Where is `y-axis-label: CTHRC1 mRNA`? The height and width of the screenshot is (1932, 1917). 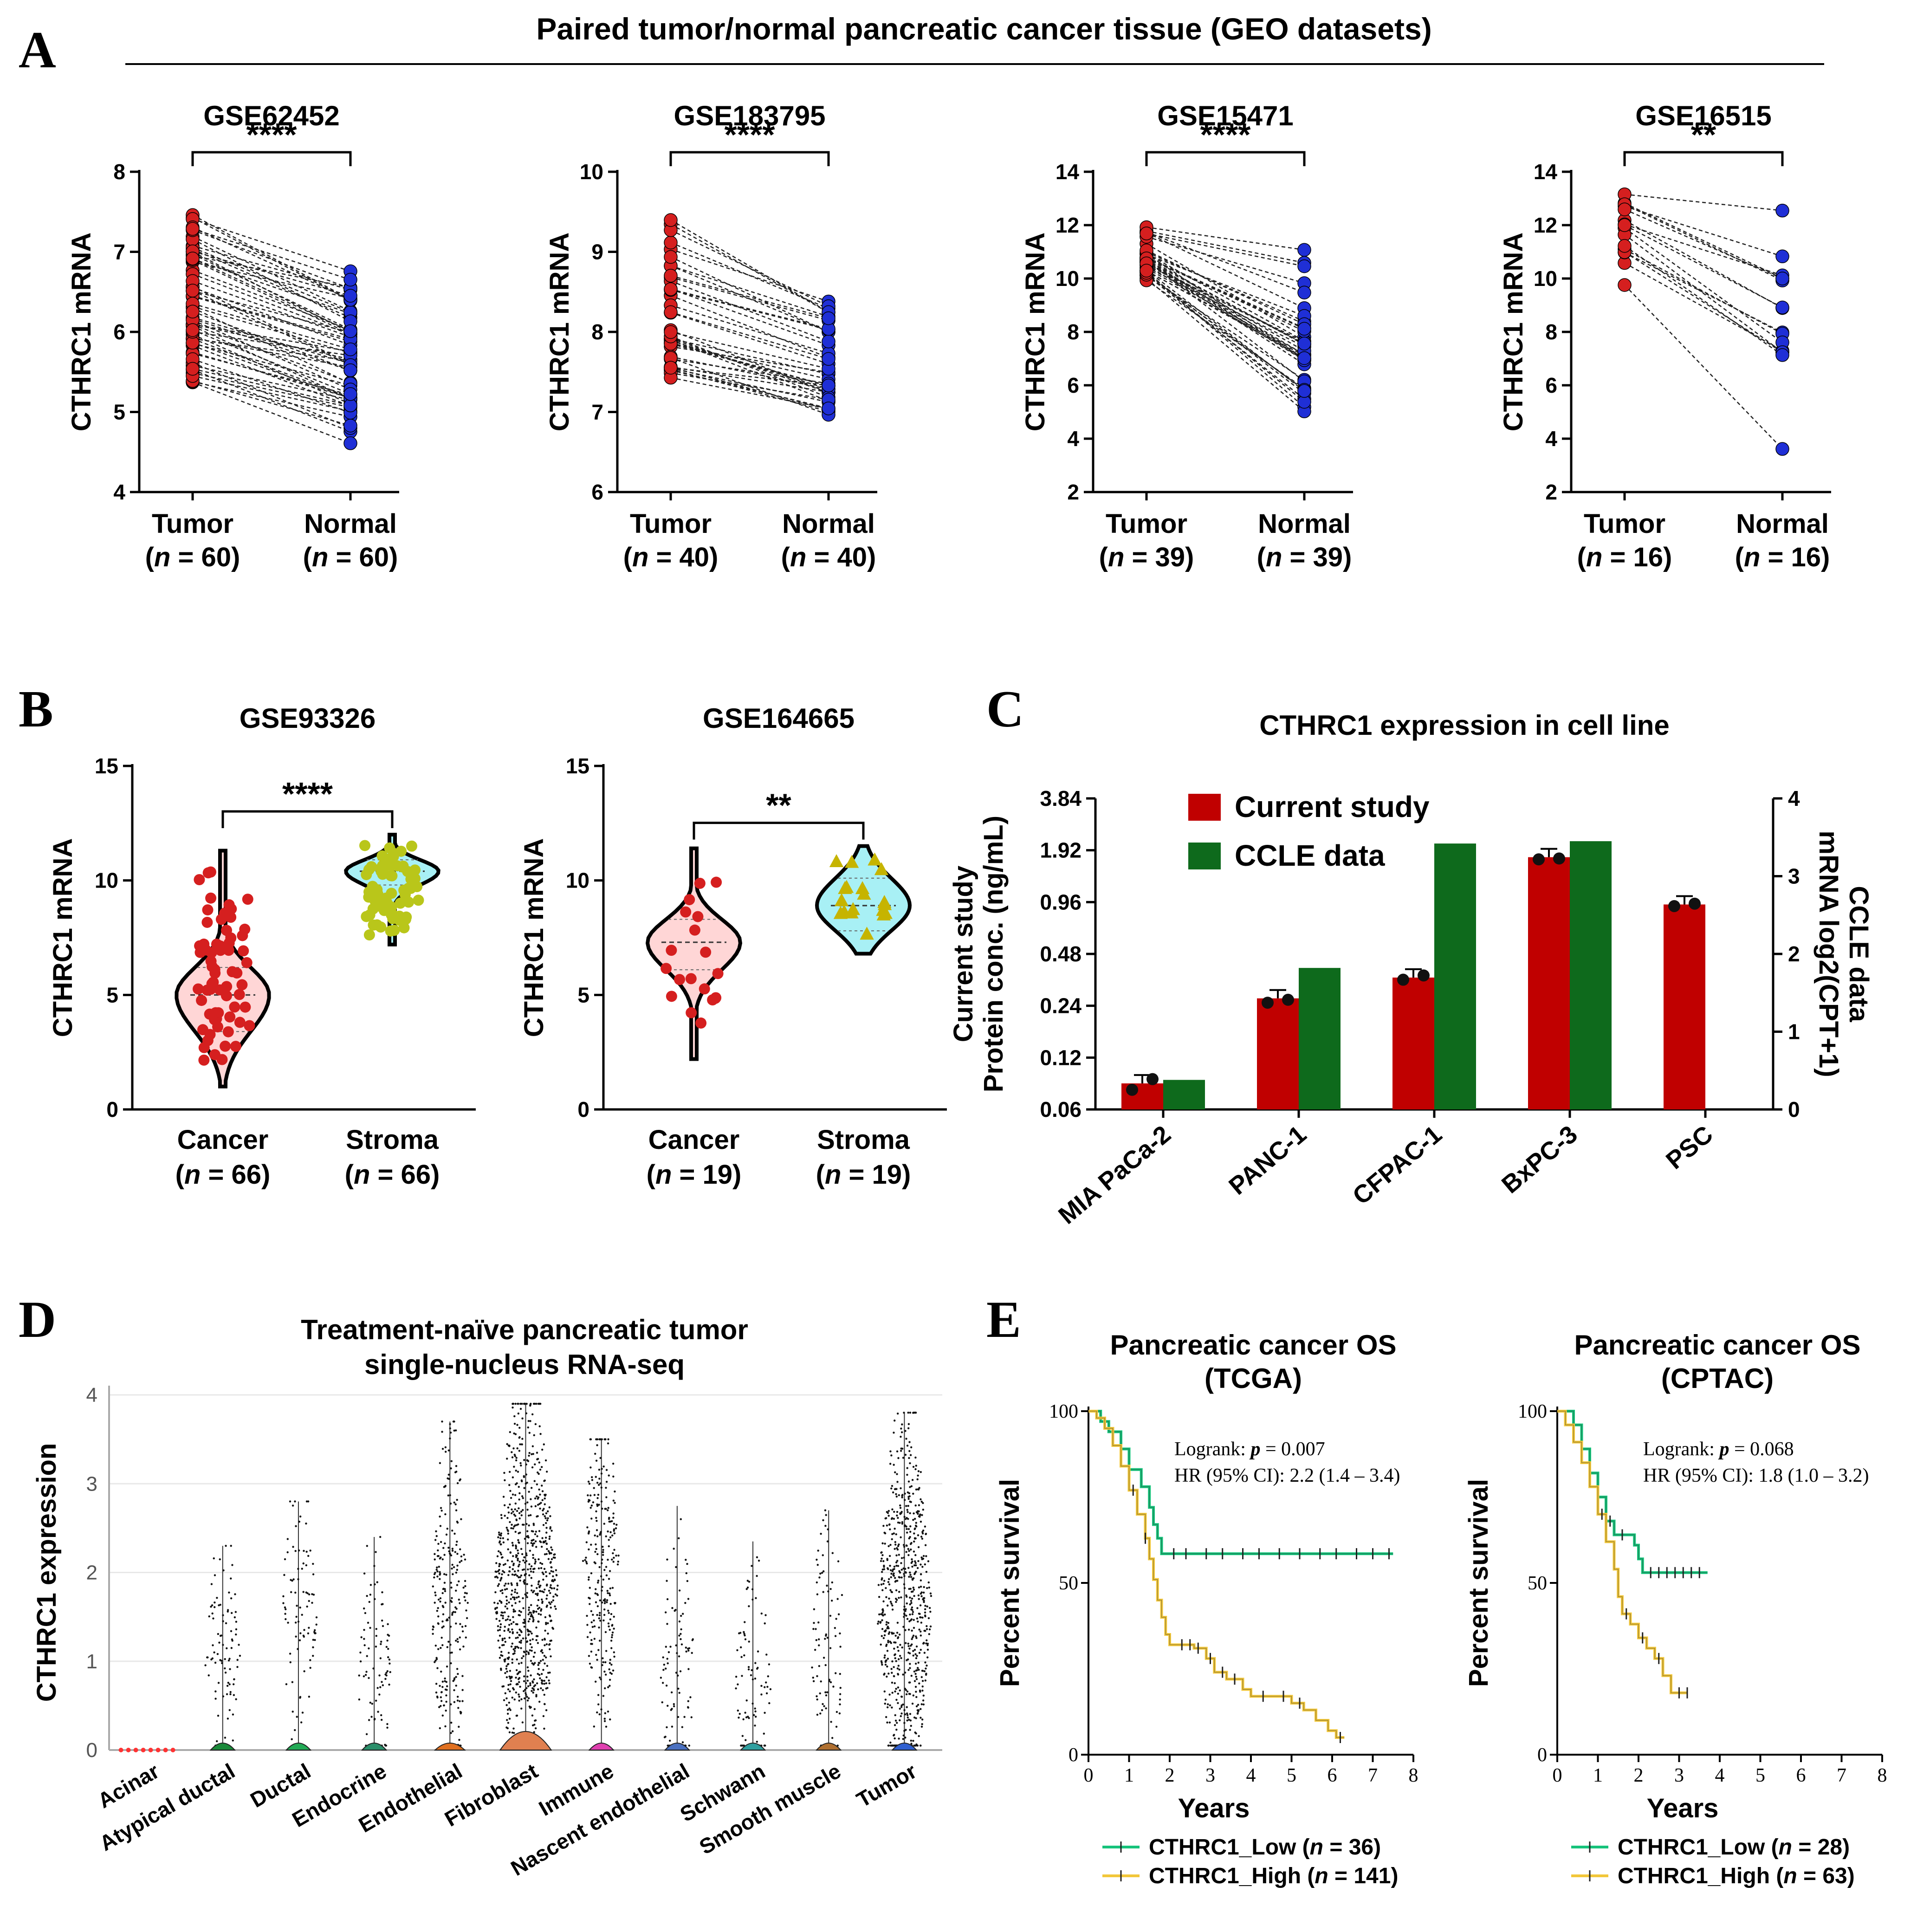
y-axis-label: CTHRC1 mRNA is located at coordinates (63, 937).